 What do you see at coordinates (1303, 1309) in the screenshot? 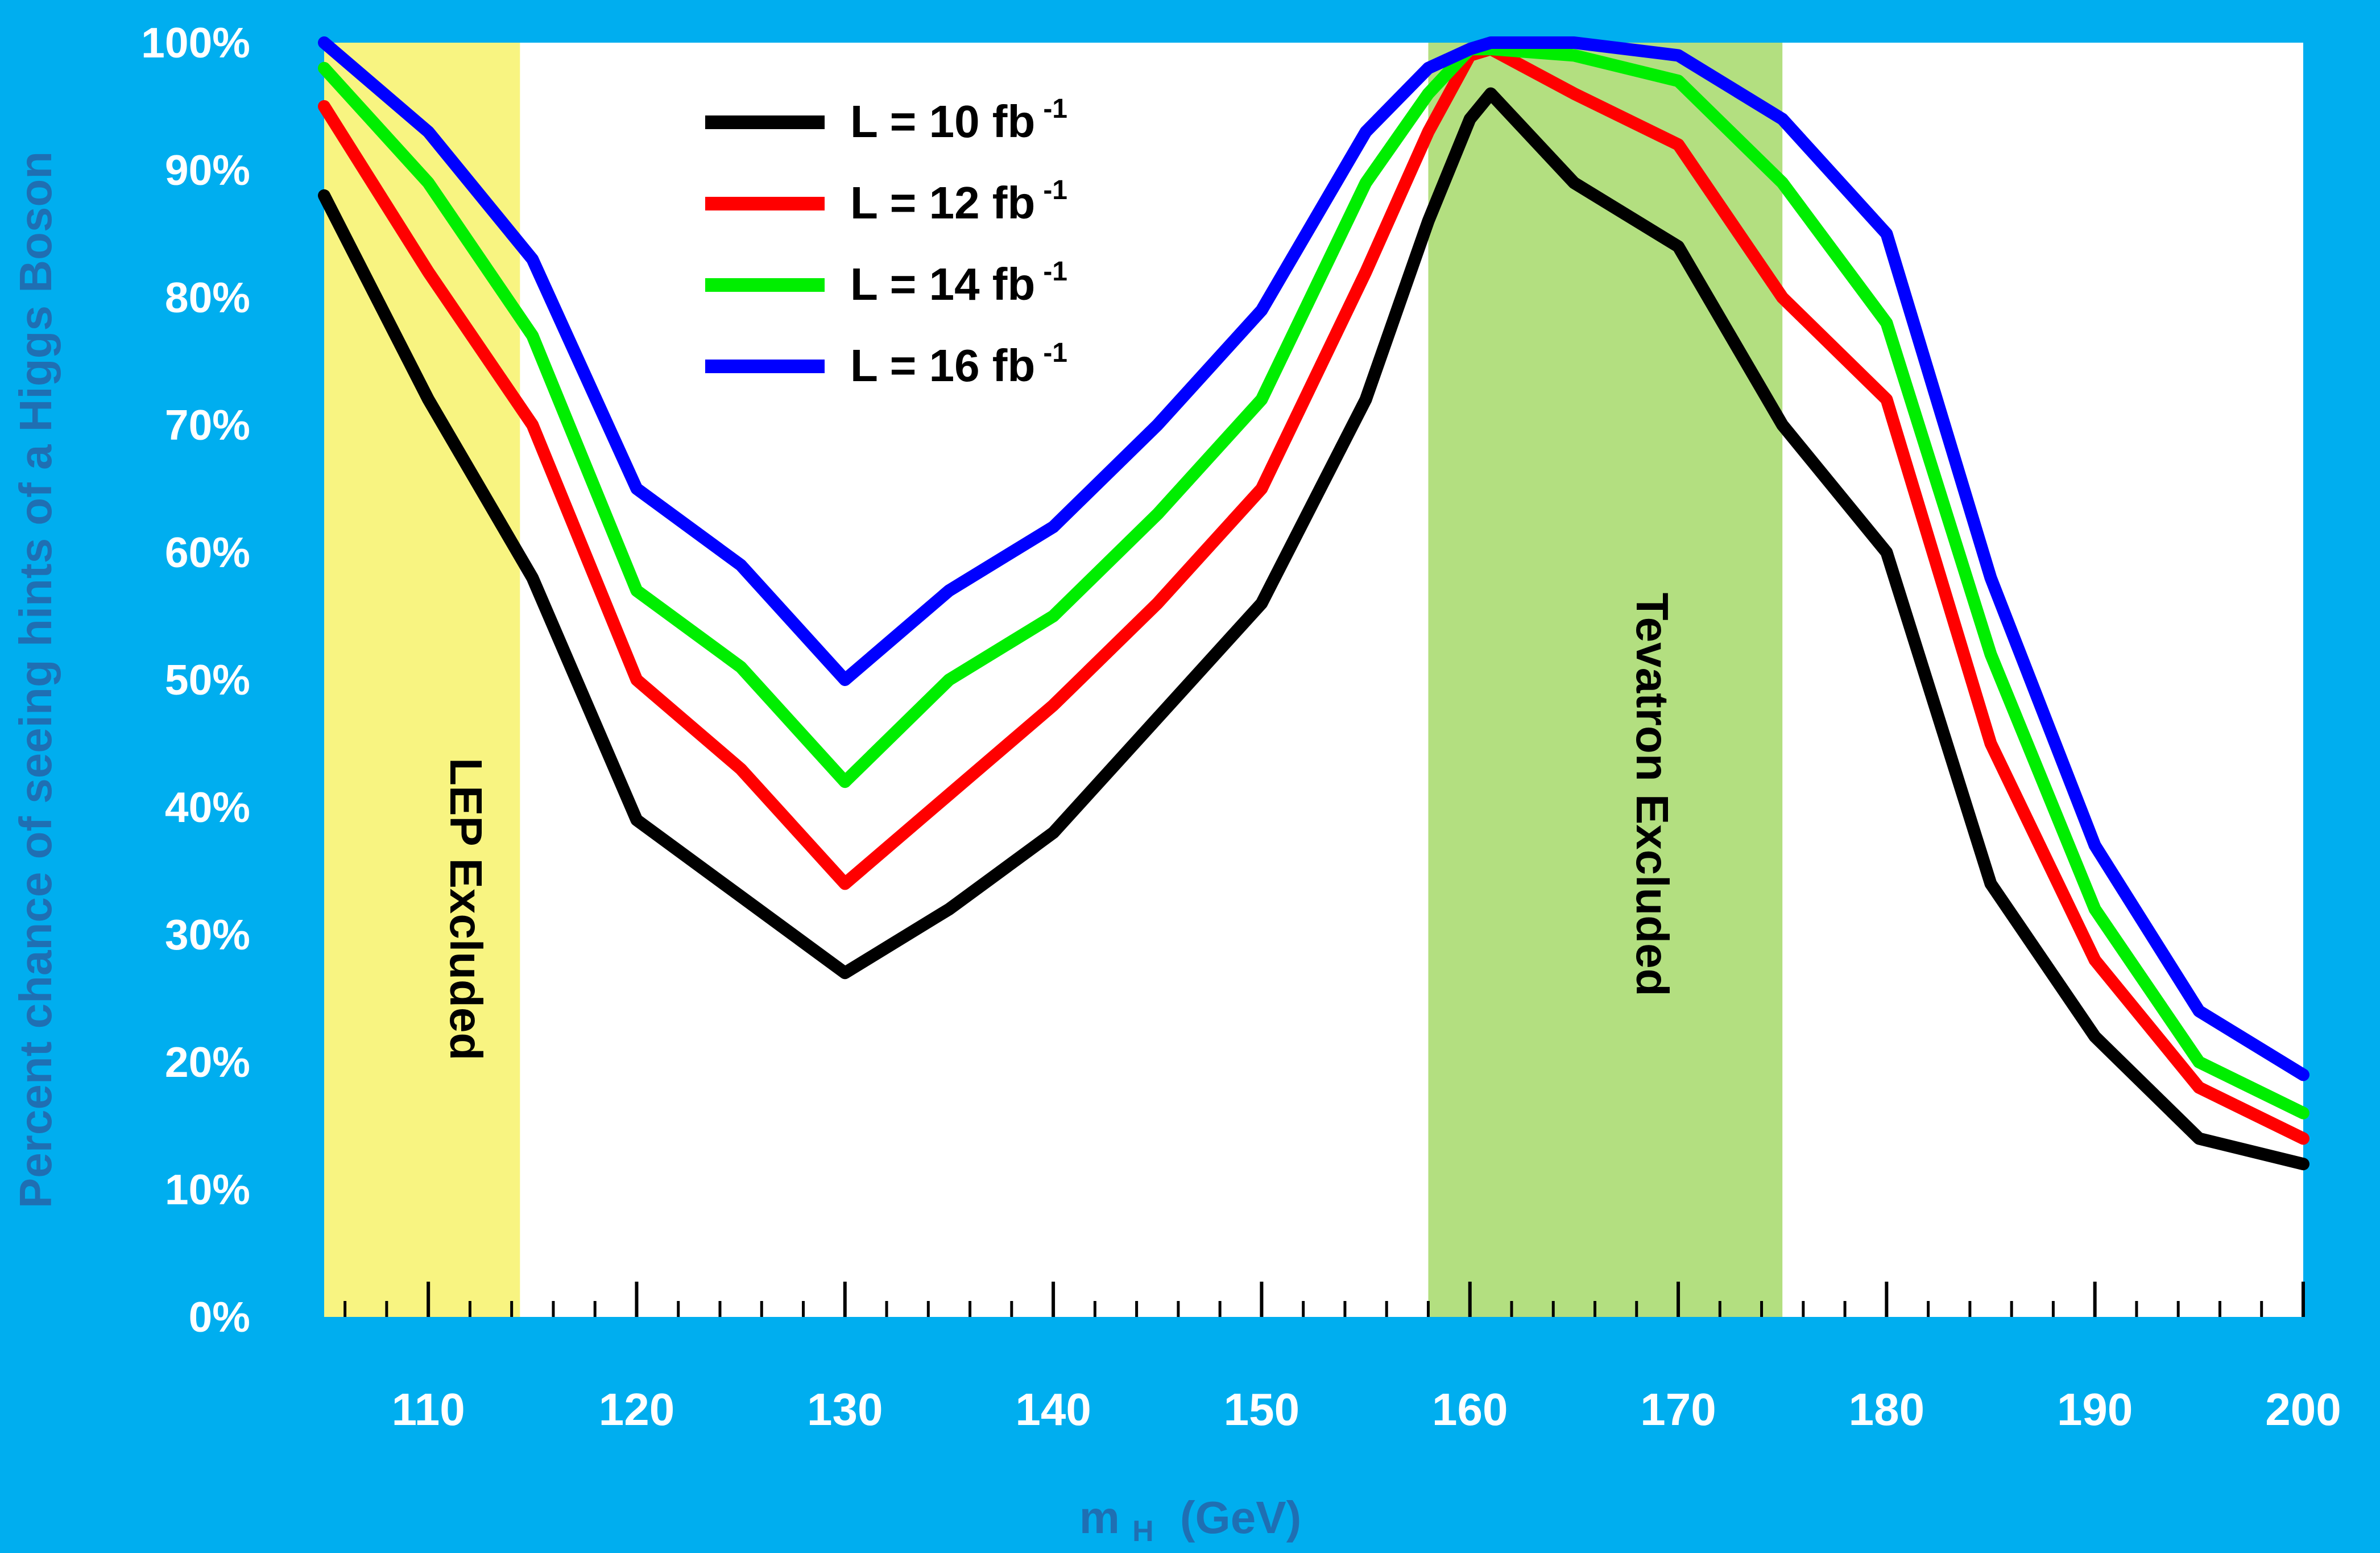
I see `x-minor-ticks` at bounding box center [1303, 1309].